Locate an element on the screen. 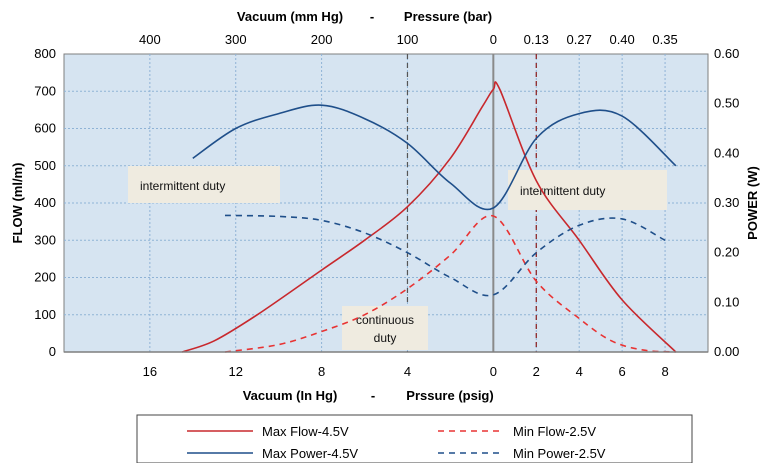  legend-label-min-power: Min Power-2.5V is located at coordinates (559, 453).